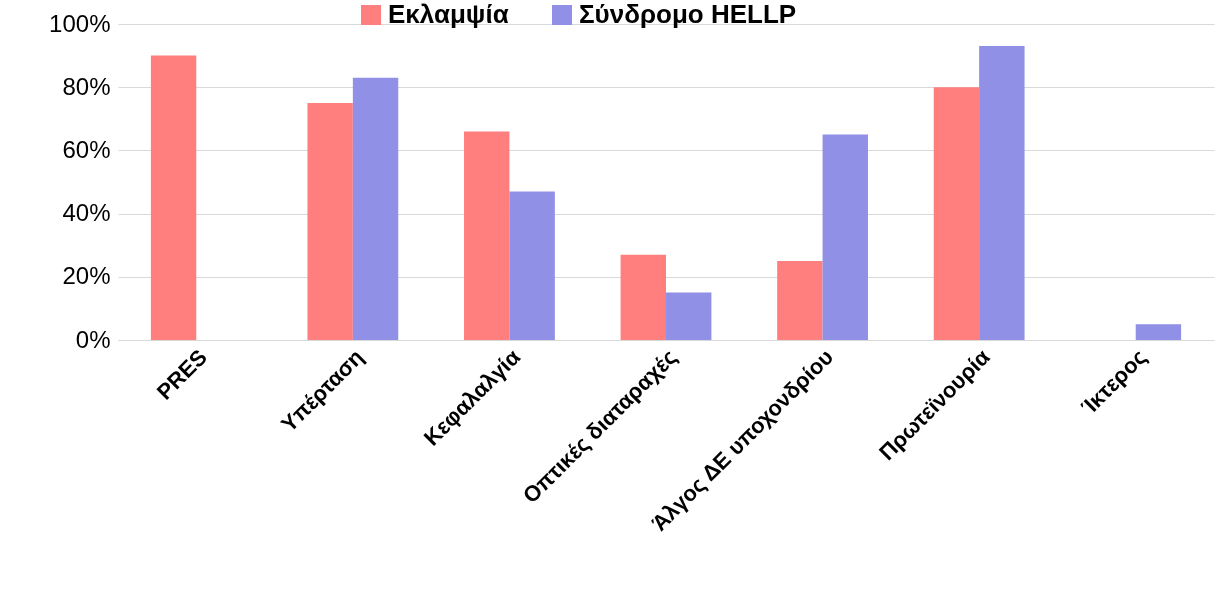 The height and width of the screenshot is (596, 1216). I want to click on y-tick-label: 20%, so click(86, 276).